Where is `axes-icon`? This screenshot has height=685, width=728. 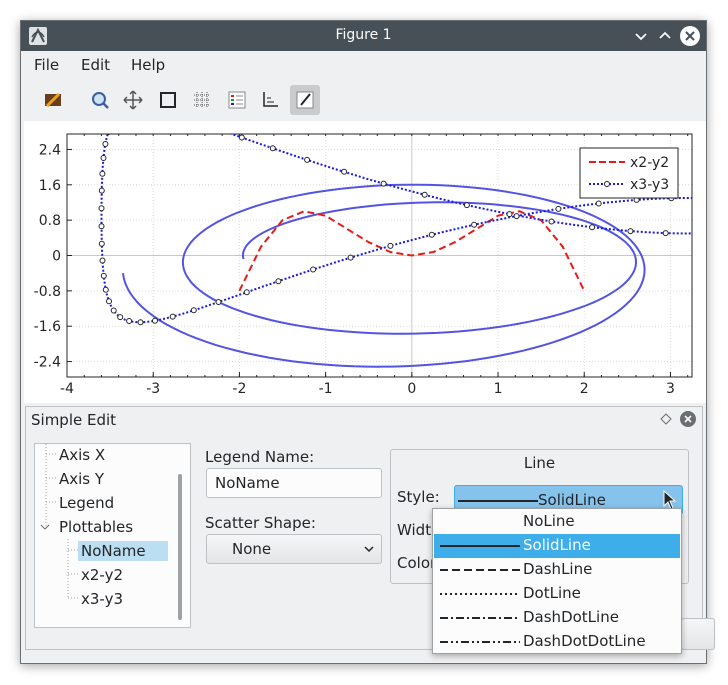
axes-icon is located at coordinates (270, 99).